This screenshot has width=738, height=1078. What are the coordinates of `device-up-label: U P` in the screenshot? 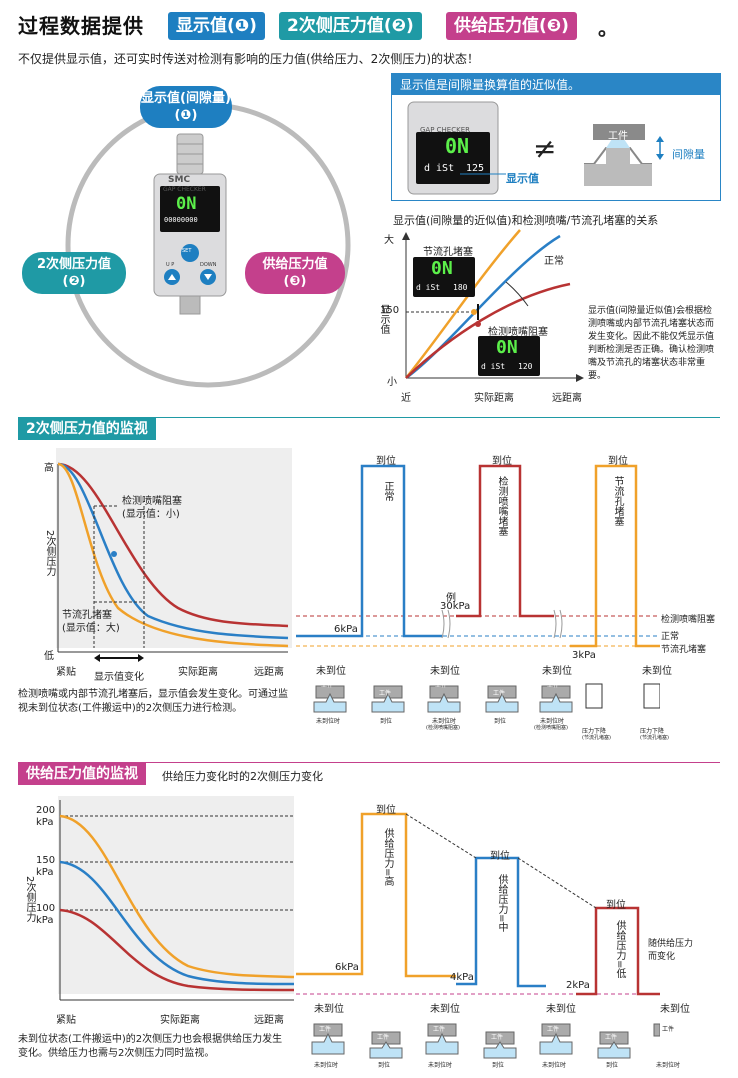 It's located at (170, 265).